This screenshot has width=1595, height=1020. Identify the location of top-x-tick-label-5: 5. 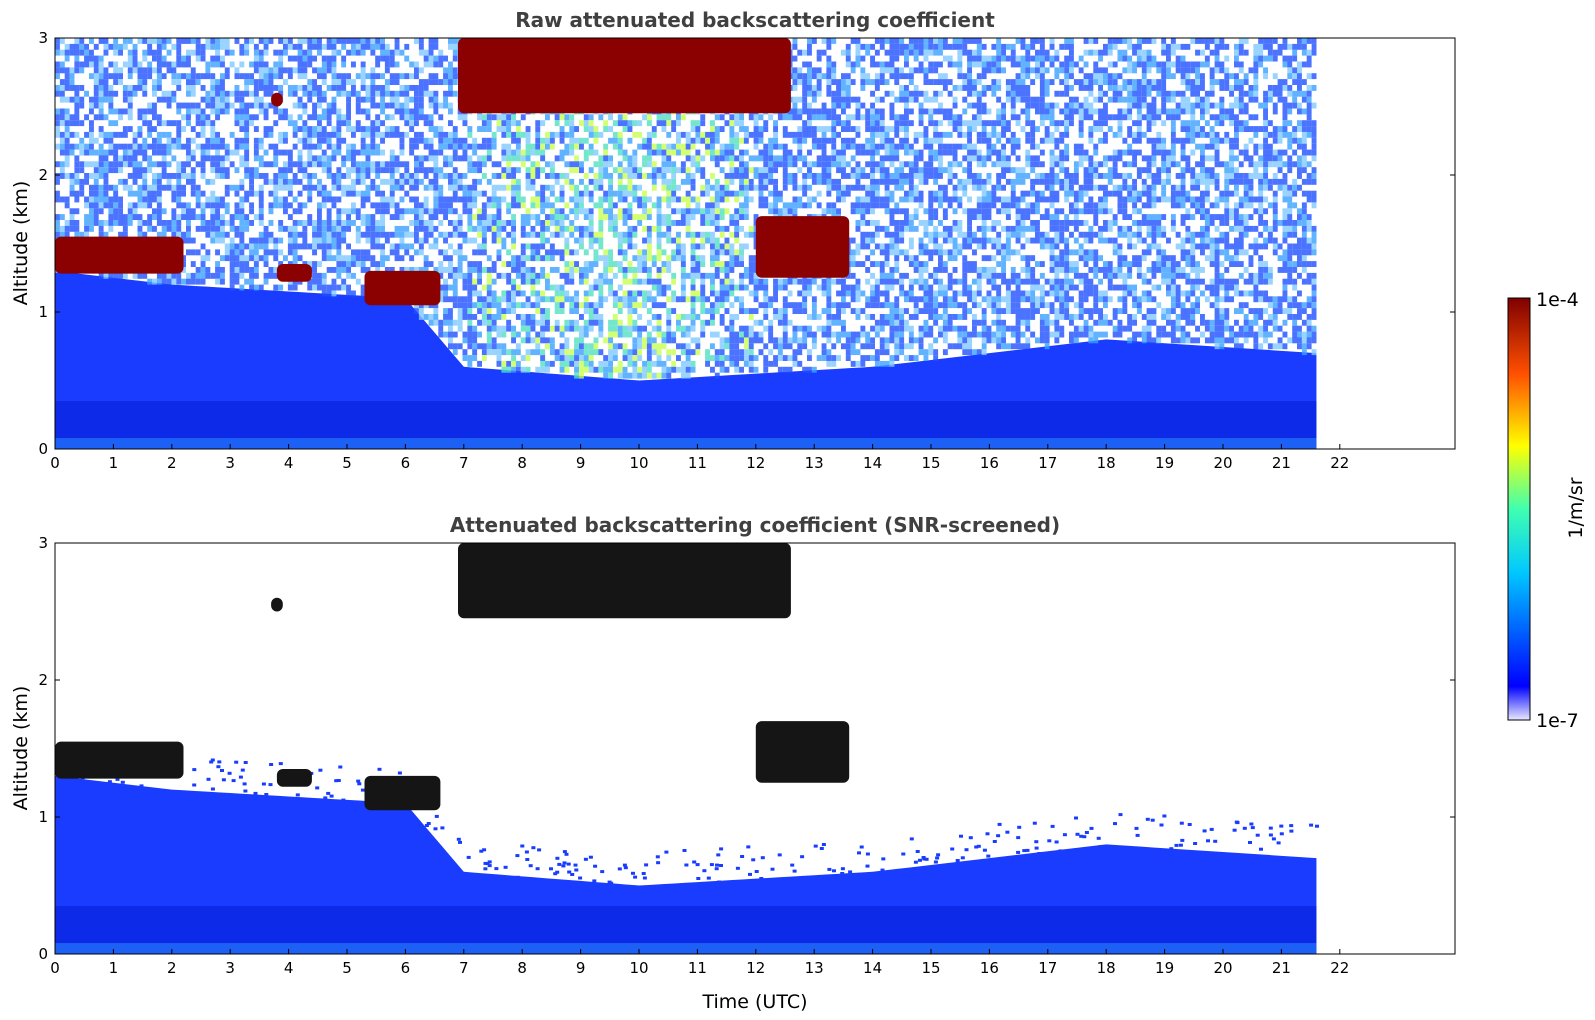
(347, 463).